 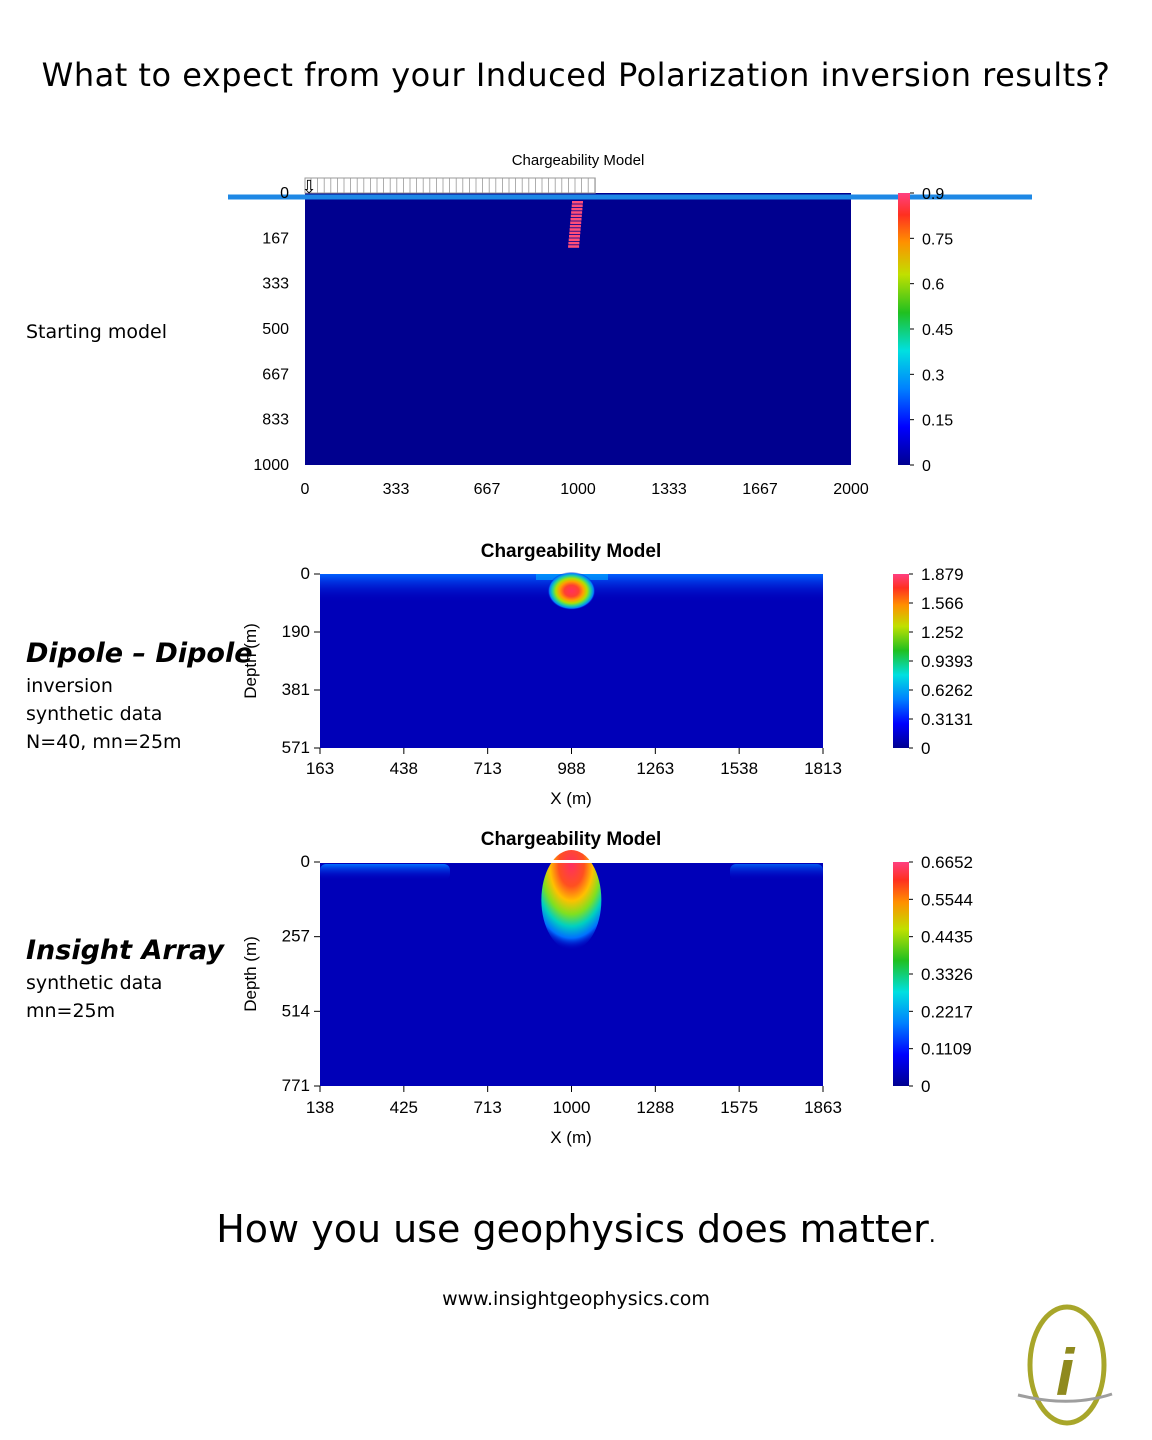 I want to click on colorbar-ticks: 1.879 1.566 1.252 0.9393 0.6262 0.3131 0, so click(x=941, y=661).